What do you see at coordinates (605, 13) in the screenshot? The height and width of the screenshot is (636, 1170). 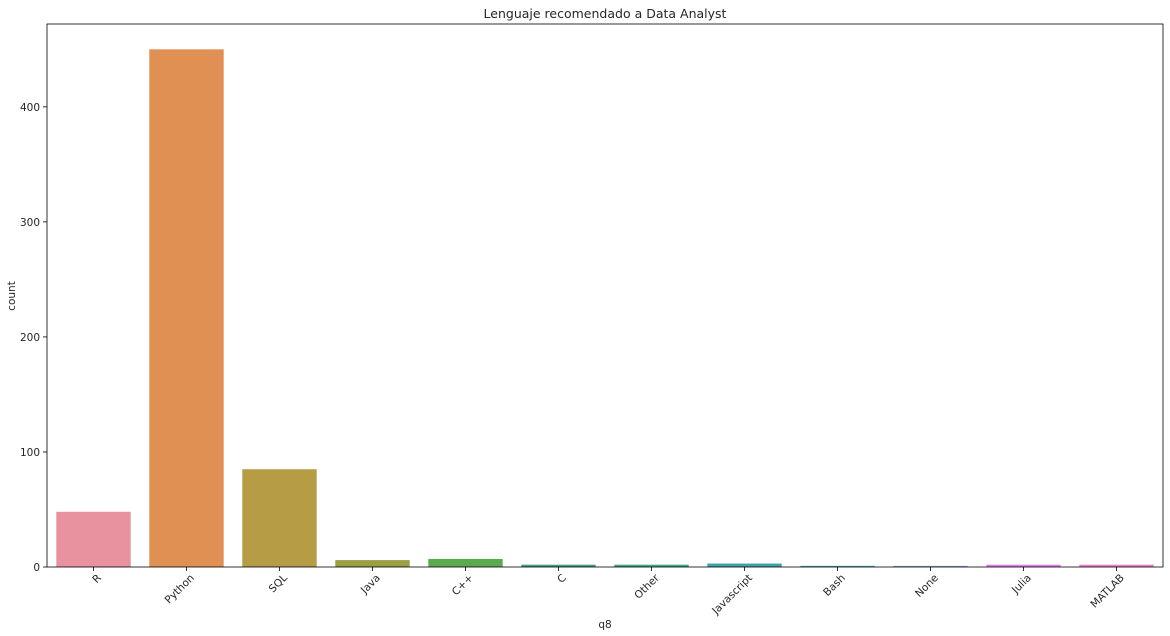 I see `chart-title: Lenguaje recomendado a Data Analyst` at bounding box center [605, 13].